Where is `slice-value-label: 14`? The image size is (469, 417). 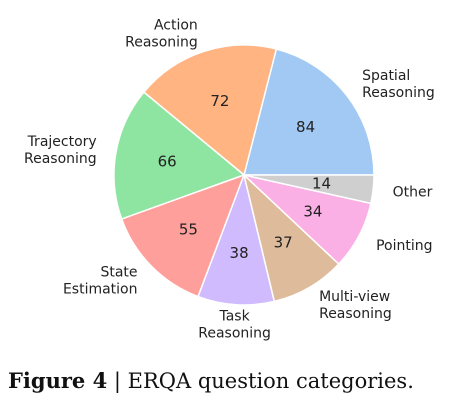
slice-value-label: 14 is located at coordinates (321, 184).